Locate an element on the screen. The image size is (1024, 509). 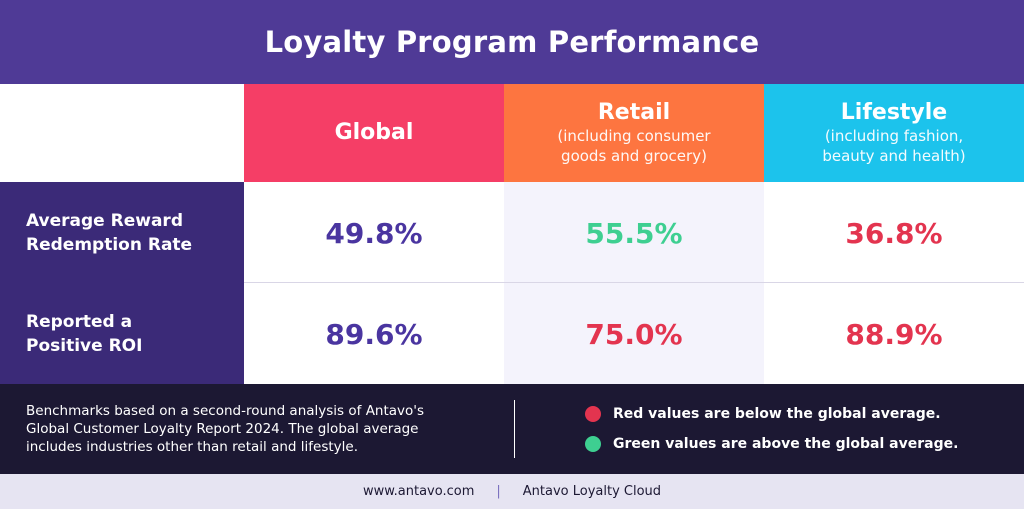
column-subtitle-lifestyle-line-1: (including fashion, is located at coordinates (894, 136).